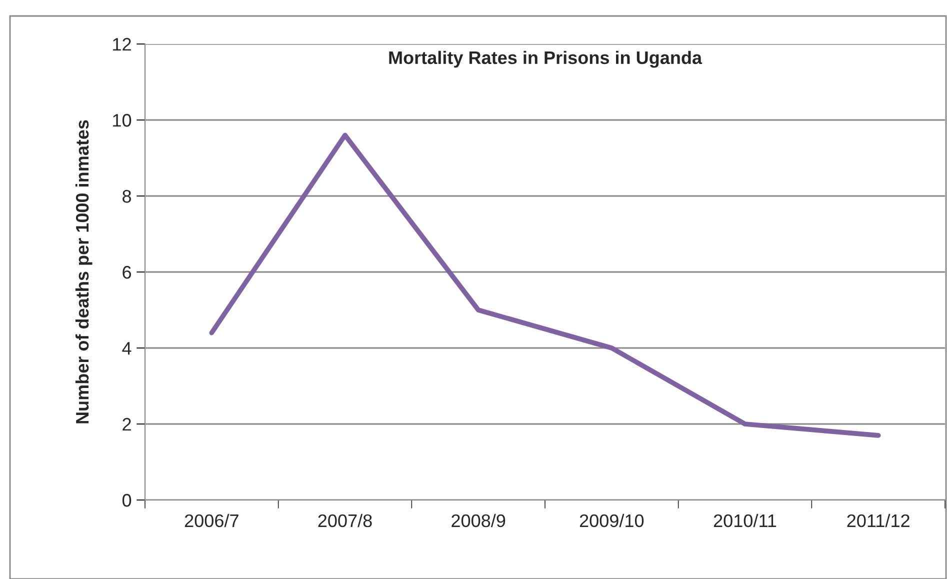 This screenshot has height=579, width=947. Describe the element at coordinates (211, 521) in the screenshot. I see `x-tick-label: 2006/7` at that location.